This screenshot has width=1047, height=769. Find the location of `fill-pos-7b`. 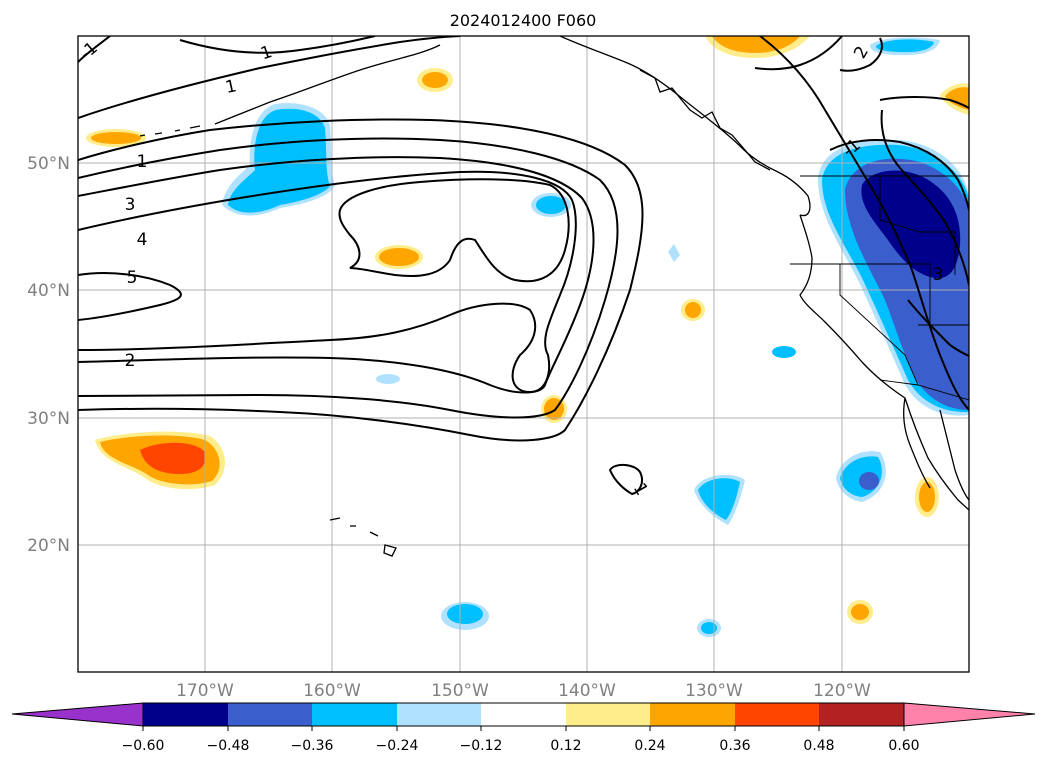

fill-pos-7b is located at coordinates (693, 310).